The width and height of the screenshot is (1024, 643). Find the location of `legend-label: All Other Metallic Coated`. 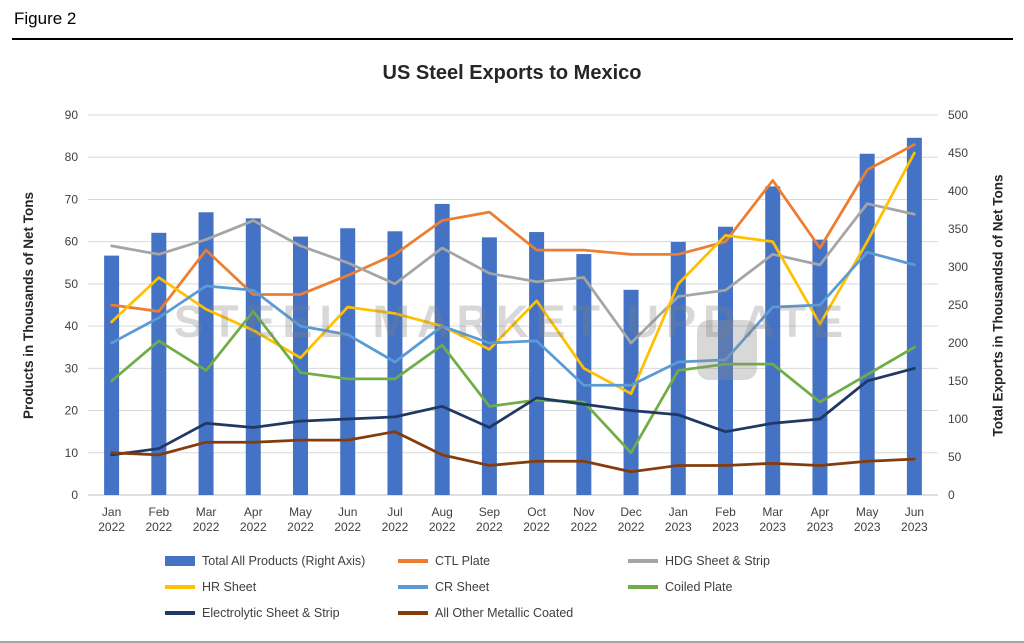

legend-label: All Other Metallic Coated is located at coordinates (504, 613).